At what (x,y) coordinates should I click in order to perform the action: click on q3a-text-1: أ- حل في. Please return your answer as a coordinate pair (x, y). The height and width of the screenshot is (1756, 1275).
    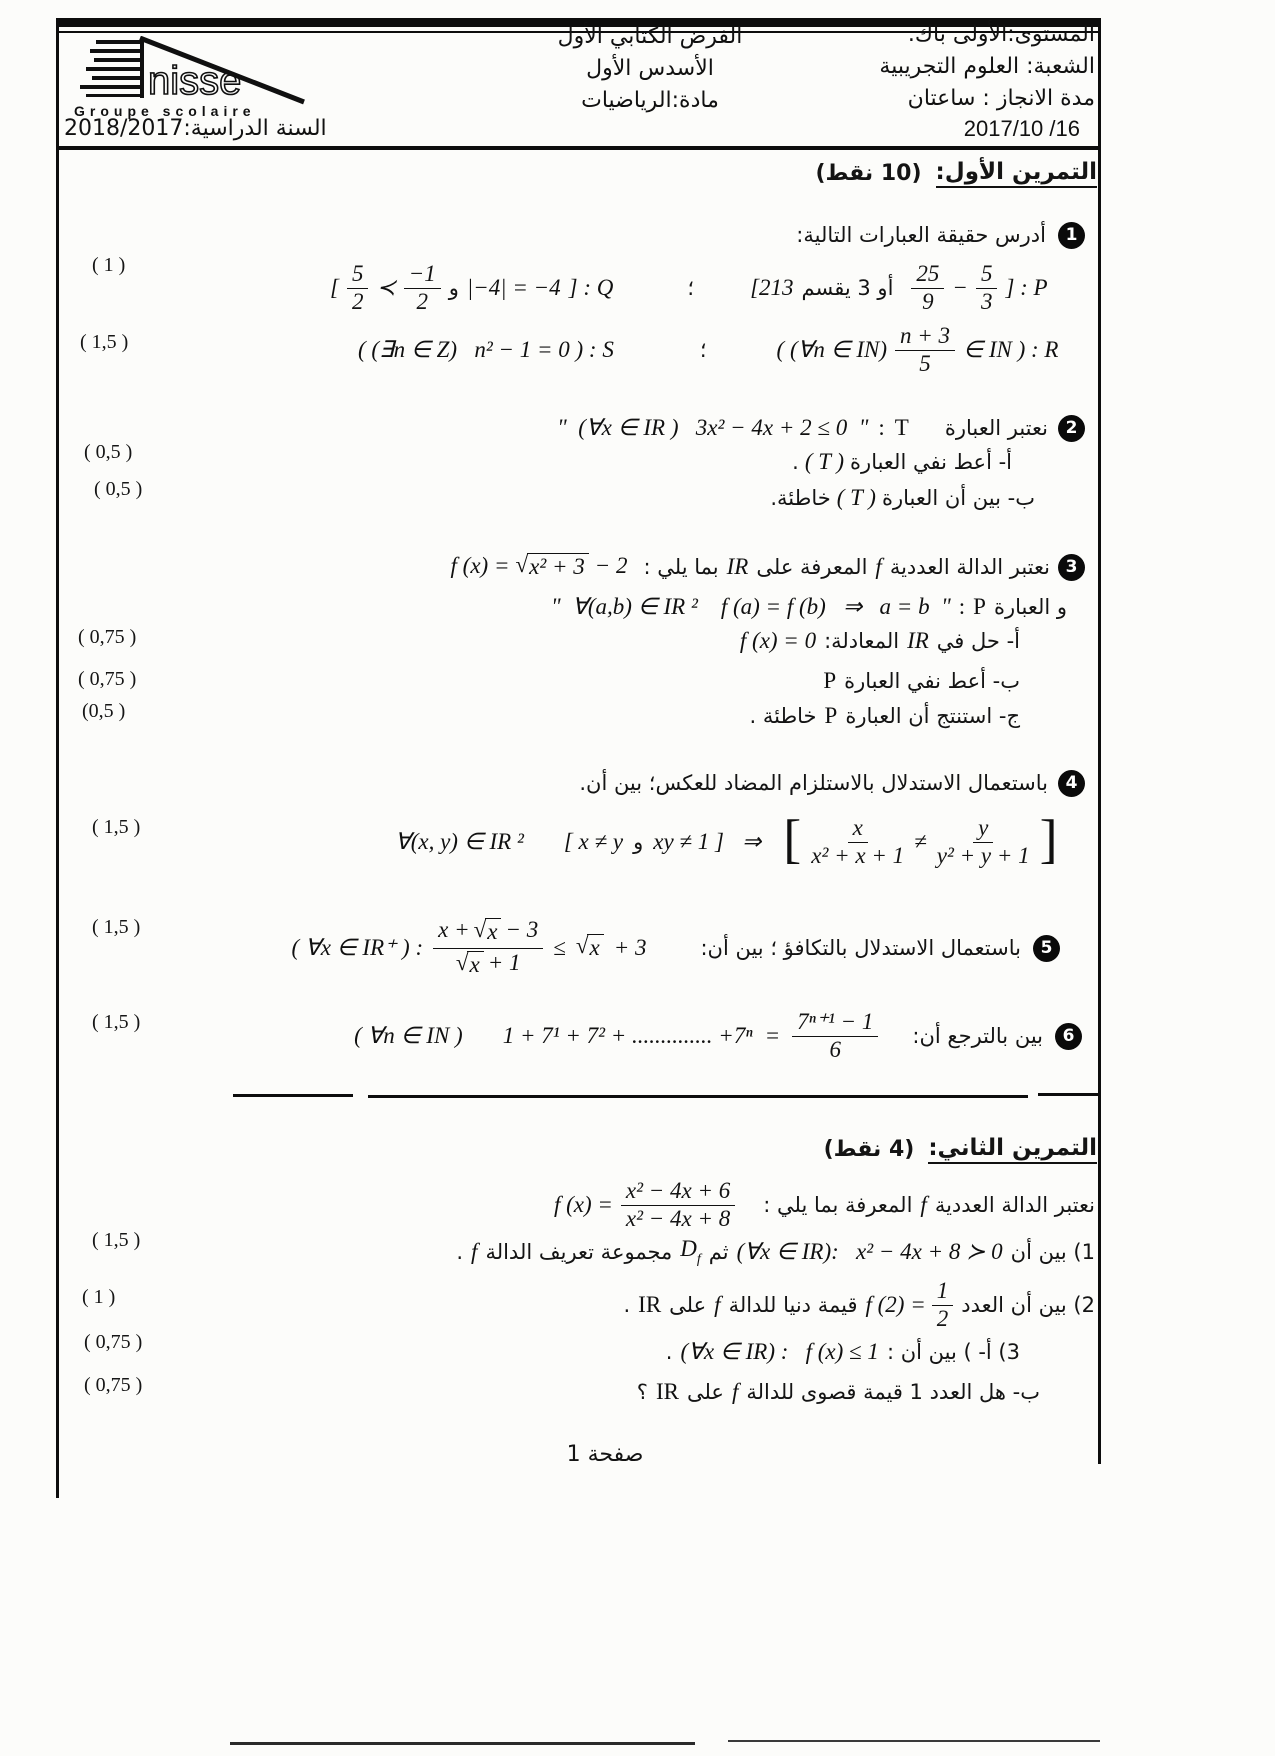
    Looking at the image, I should click on (978, 641).